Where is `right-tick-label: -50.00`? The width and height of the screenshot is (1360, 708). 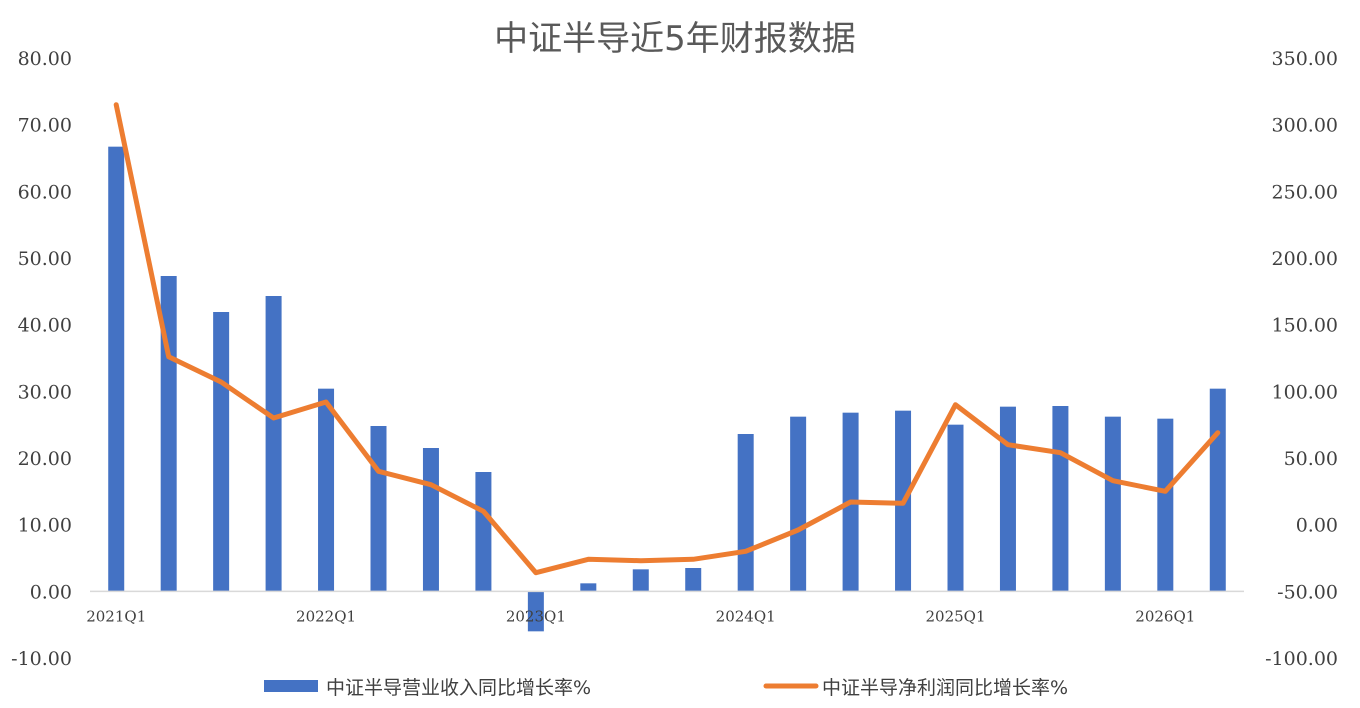 right-tick-label: -50.00 is located at coordinates (1307, 592).